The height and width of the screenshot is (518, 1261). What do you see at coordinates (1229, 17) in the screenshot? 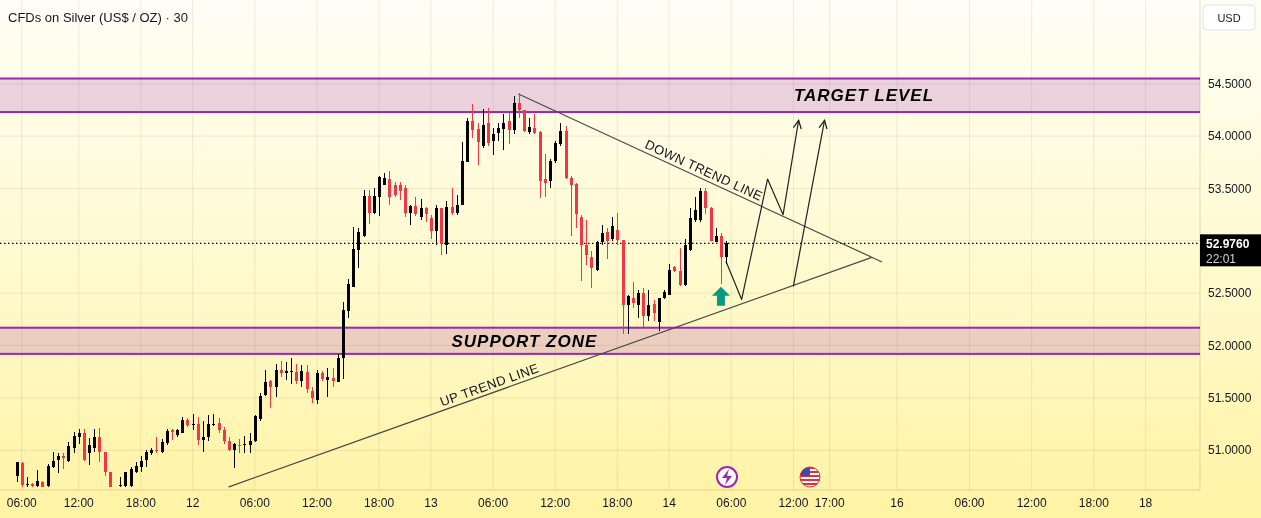
I see `text: USD` at bounding box center [1229, 17].